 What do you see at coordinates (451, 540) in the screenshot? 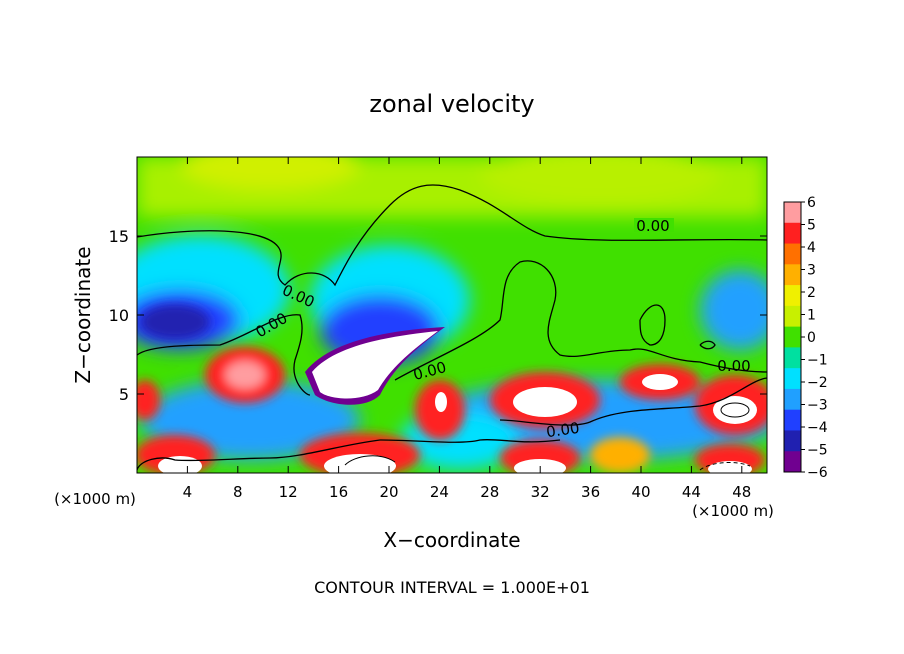
I see `x-axis-title: X−coordinate` at bounding box center [451, 540].